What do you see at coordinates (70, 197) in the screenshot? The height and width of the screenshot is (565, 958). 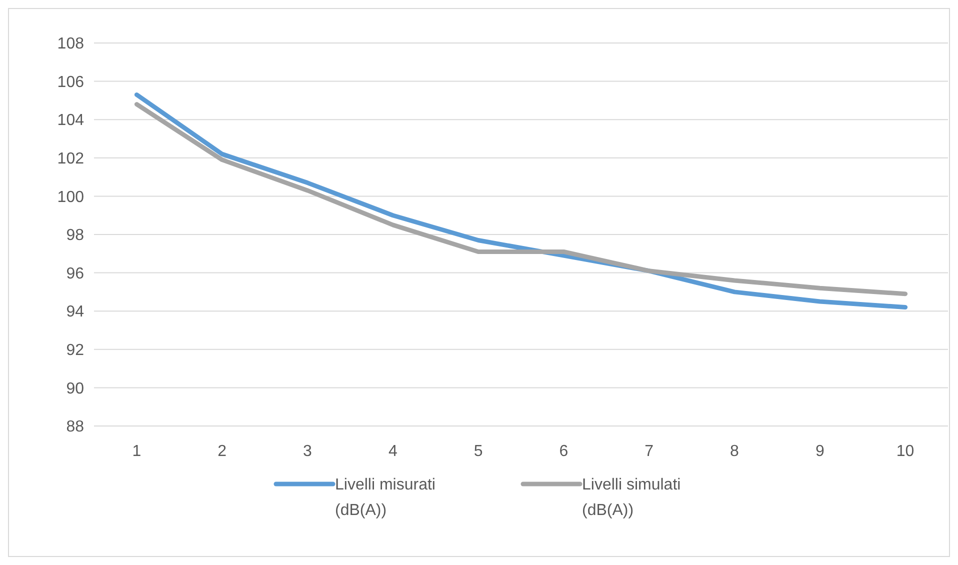 I see `y-tick-label: 100` at bounding box center [70, 197].